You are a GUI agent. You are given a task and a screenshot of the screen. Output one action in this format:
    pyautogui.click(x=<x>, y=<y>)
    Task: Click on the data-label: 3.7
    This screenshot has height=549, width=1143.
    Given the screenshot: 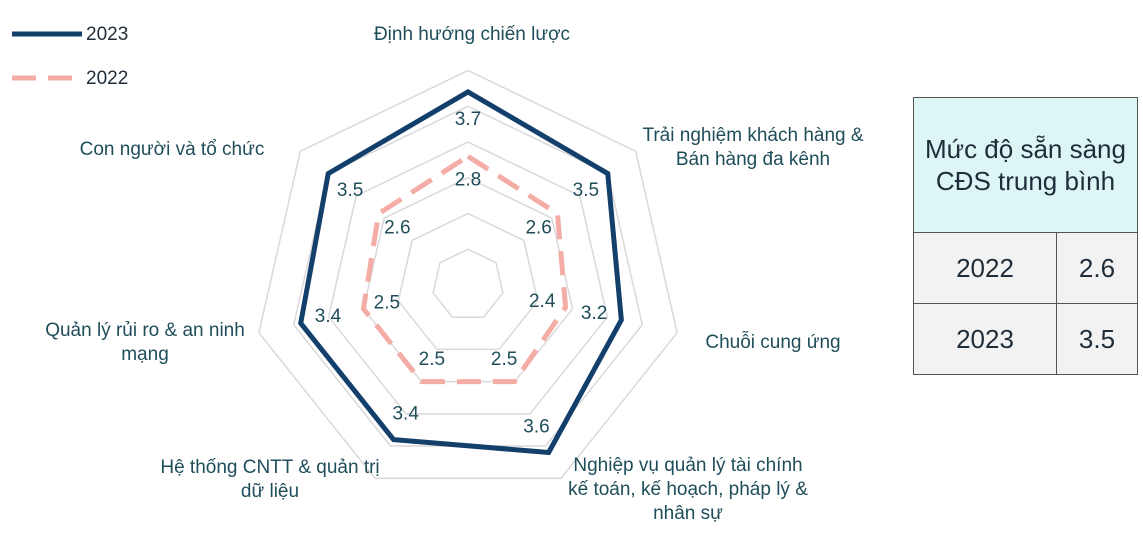 What is the action you would take?
    pyautogui.click(x=468, y=119)
    